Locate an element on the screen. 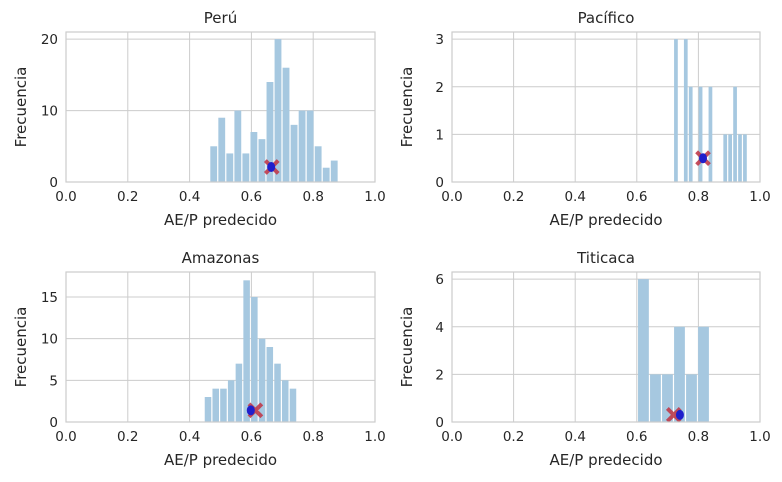  y-tick-label: 20 is located at coordinates (49, 40).